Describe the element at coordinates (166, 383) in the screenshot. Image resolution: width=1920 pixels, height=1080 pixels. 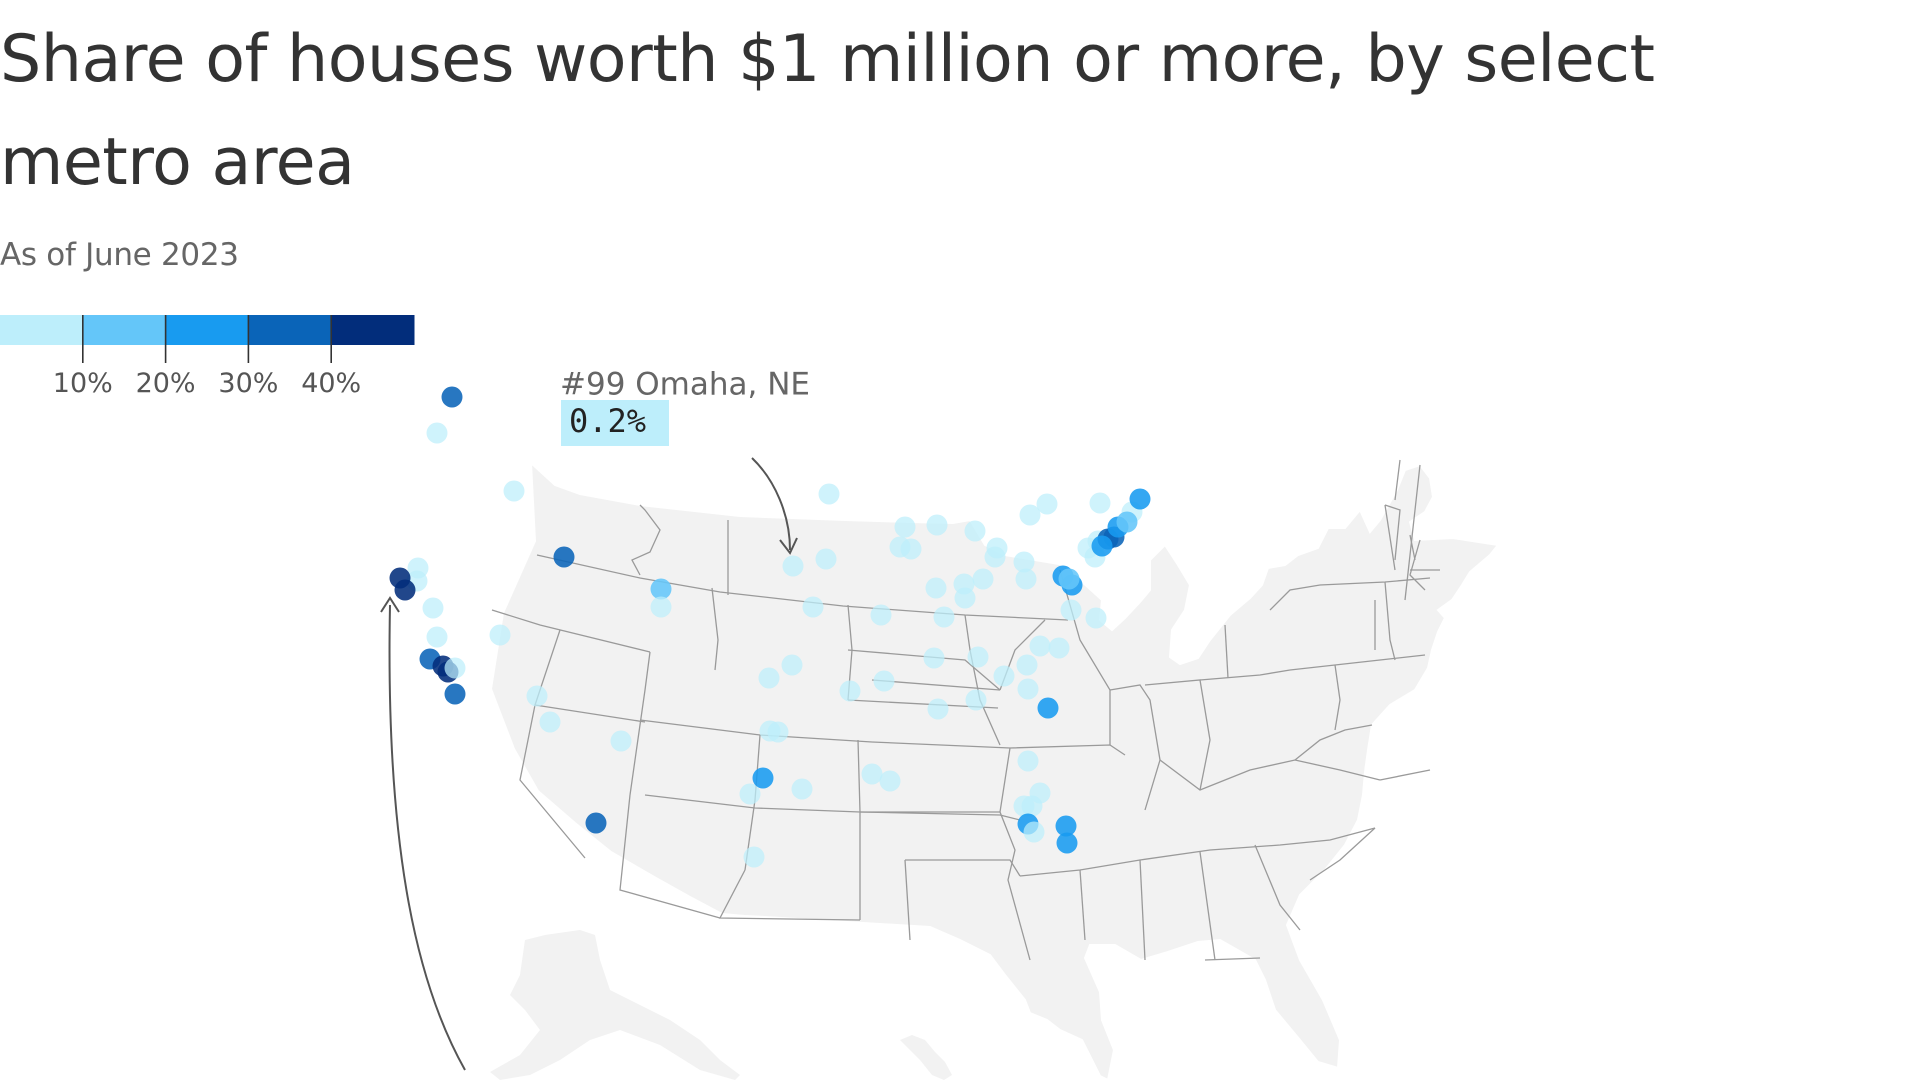
I see `legend-tick-label: 20%` at that location.